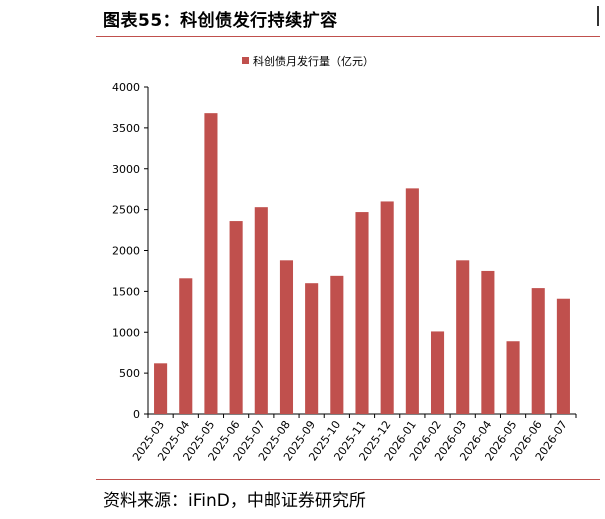 The image size is (605, 519). Describe the element at coordinates (126, 87) in the screenshot. I see `y-tick-label: 4000` at that location.